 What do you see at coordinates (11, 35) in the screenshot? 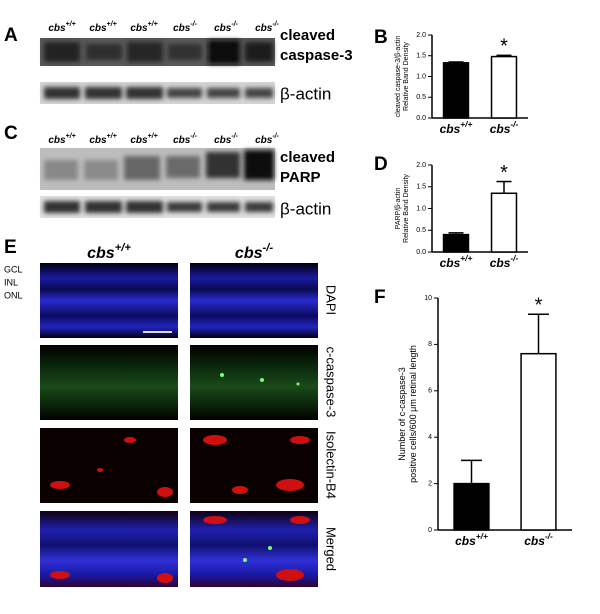
I see `panel-label: A` at bounding box center [11, 35].